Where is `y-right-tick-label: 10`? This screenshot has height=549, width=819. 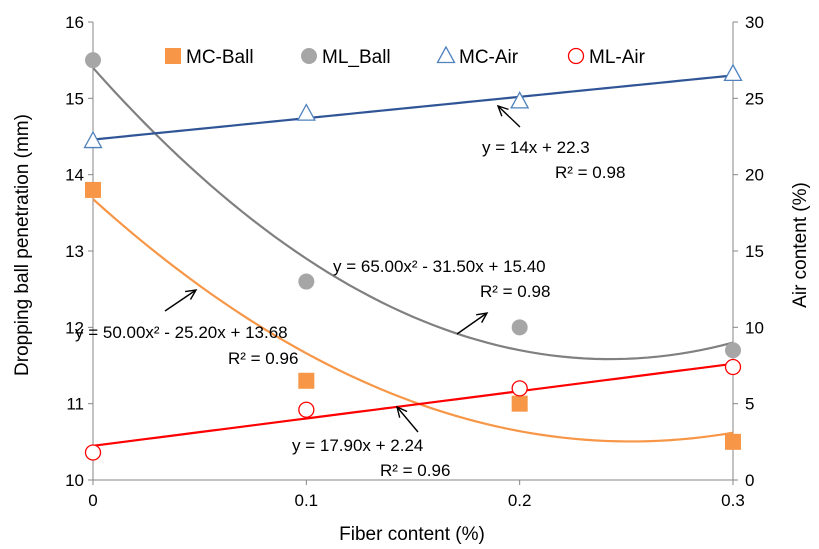 y-right-tick-label: 10 is located at coordinates (754, 327).